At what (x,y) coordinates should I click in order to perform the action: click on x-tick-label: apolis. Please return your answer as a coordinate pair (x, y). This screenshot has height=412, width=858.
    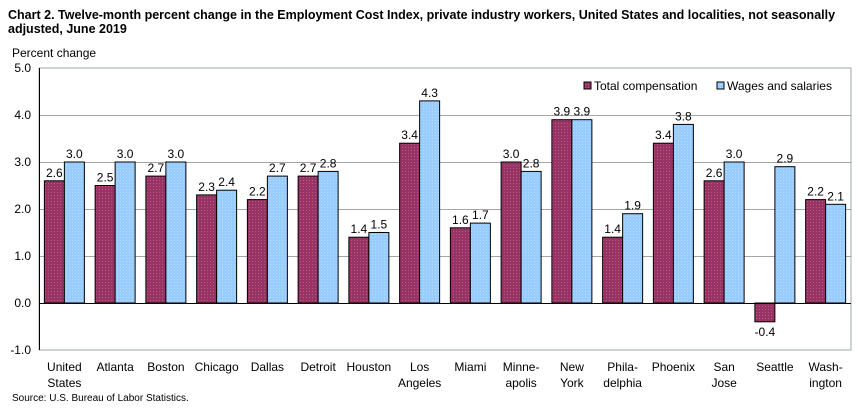
    Looking at the image, I should click on (520, 383).